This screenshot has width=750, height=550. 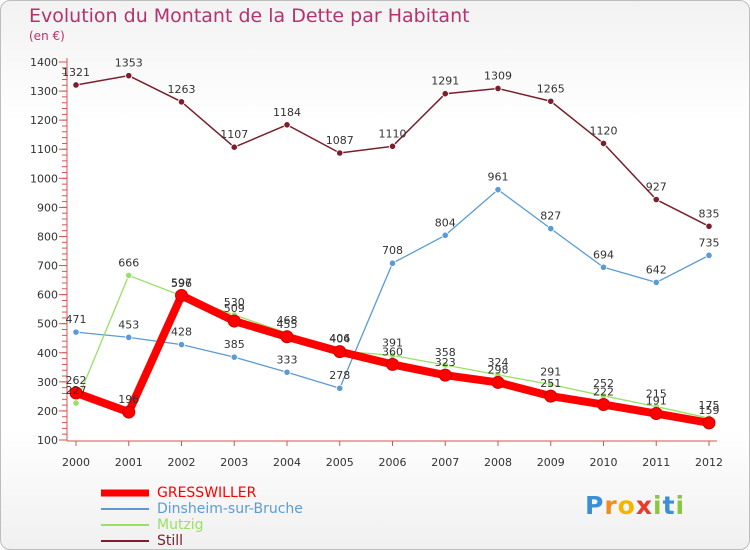 What do you see at coordinates (207, 493) in the screenshot?
I see `legend-label: GRESSWILLER` at bounding box center [207, 493].